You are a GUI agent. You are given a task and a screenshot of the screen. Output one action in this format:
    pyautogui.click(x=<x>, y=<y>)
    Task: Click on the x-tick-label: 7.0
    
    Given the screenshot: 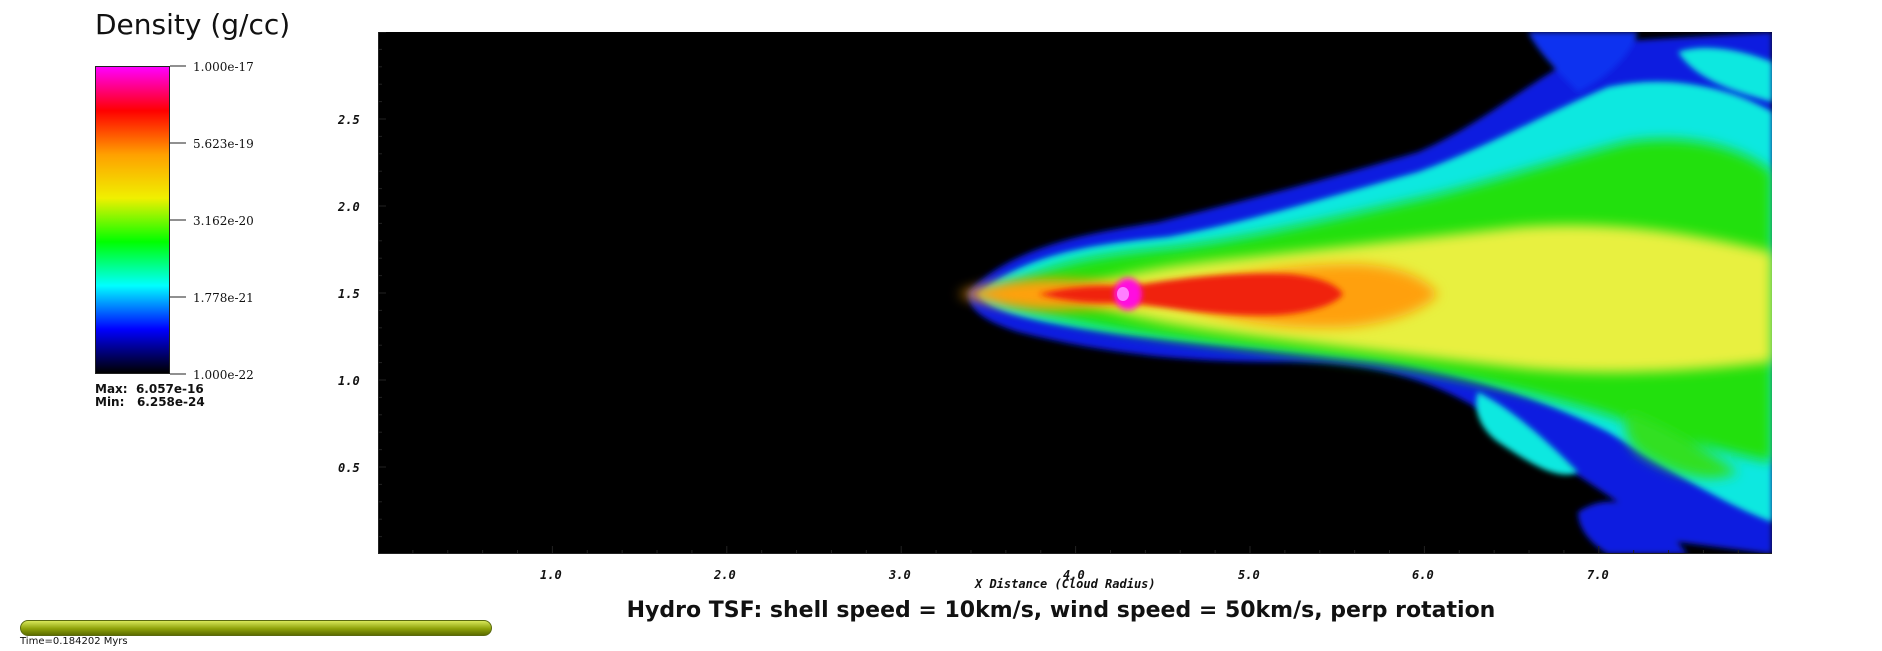 What is the action you would take?
    pyautogui.click(x=1598, y=575)
    